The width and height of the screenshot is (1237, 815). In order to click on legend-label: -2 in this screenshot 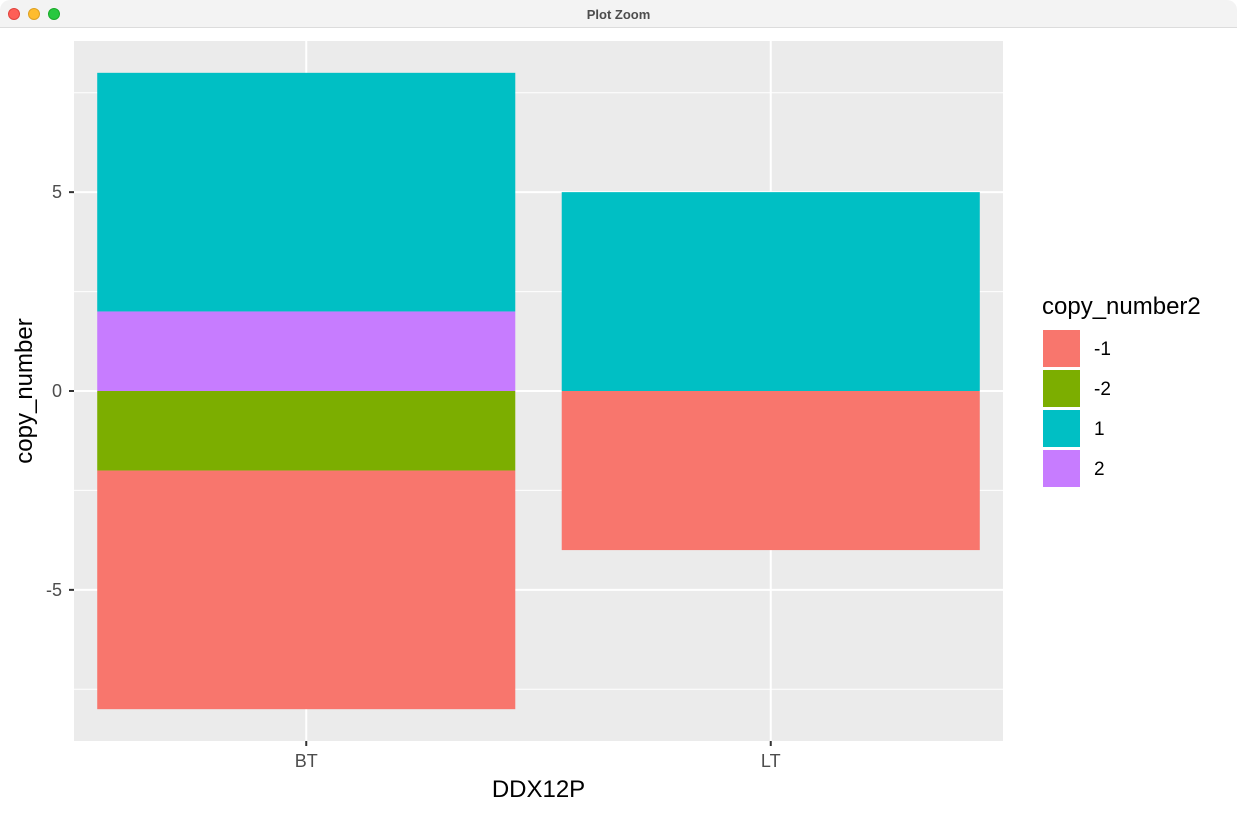, I will do `click(1102, 389)`.